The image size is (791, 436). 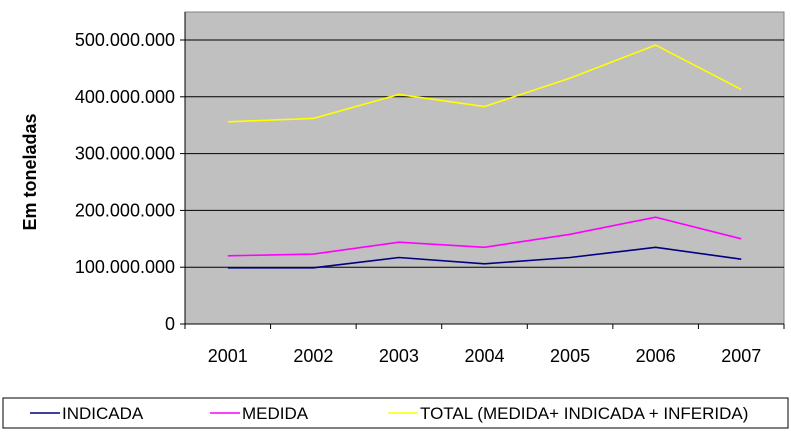 What do you see at coordinates (228, 356) in the screenshot?
I see `x-tick-label: 2001` at bounding box center [228, 356].